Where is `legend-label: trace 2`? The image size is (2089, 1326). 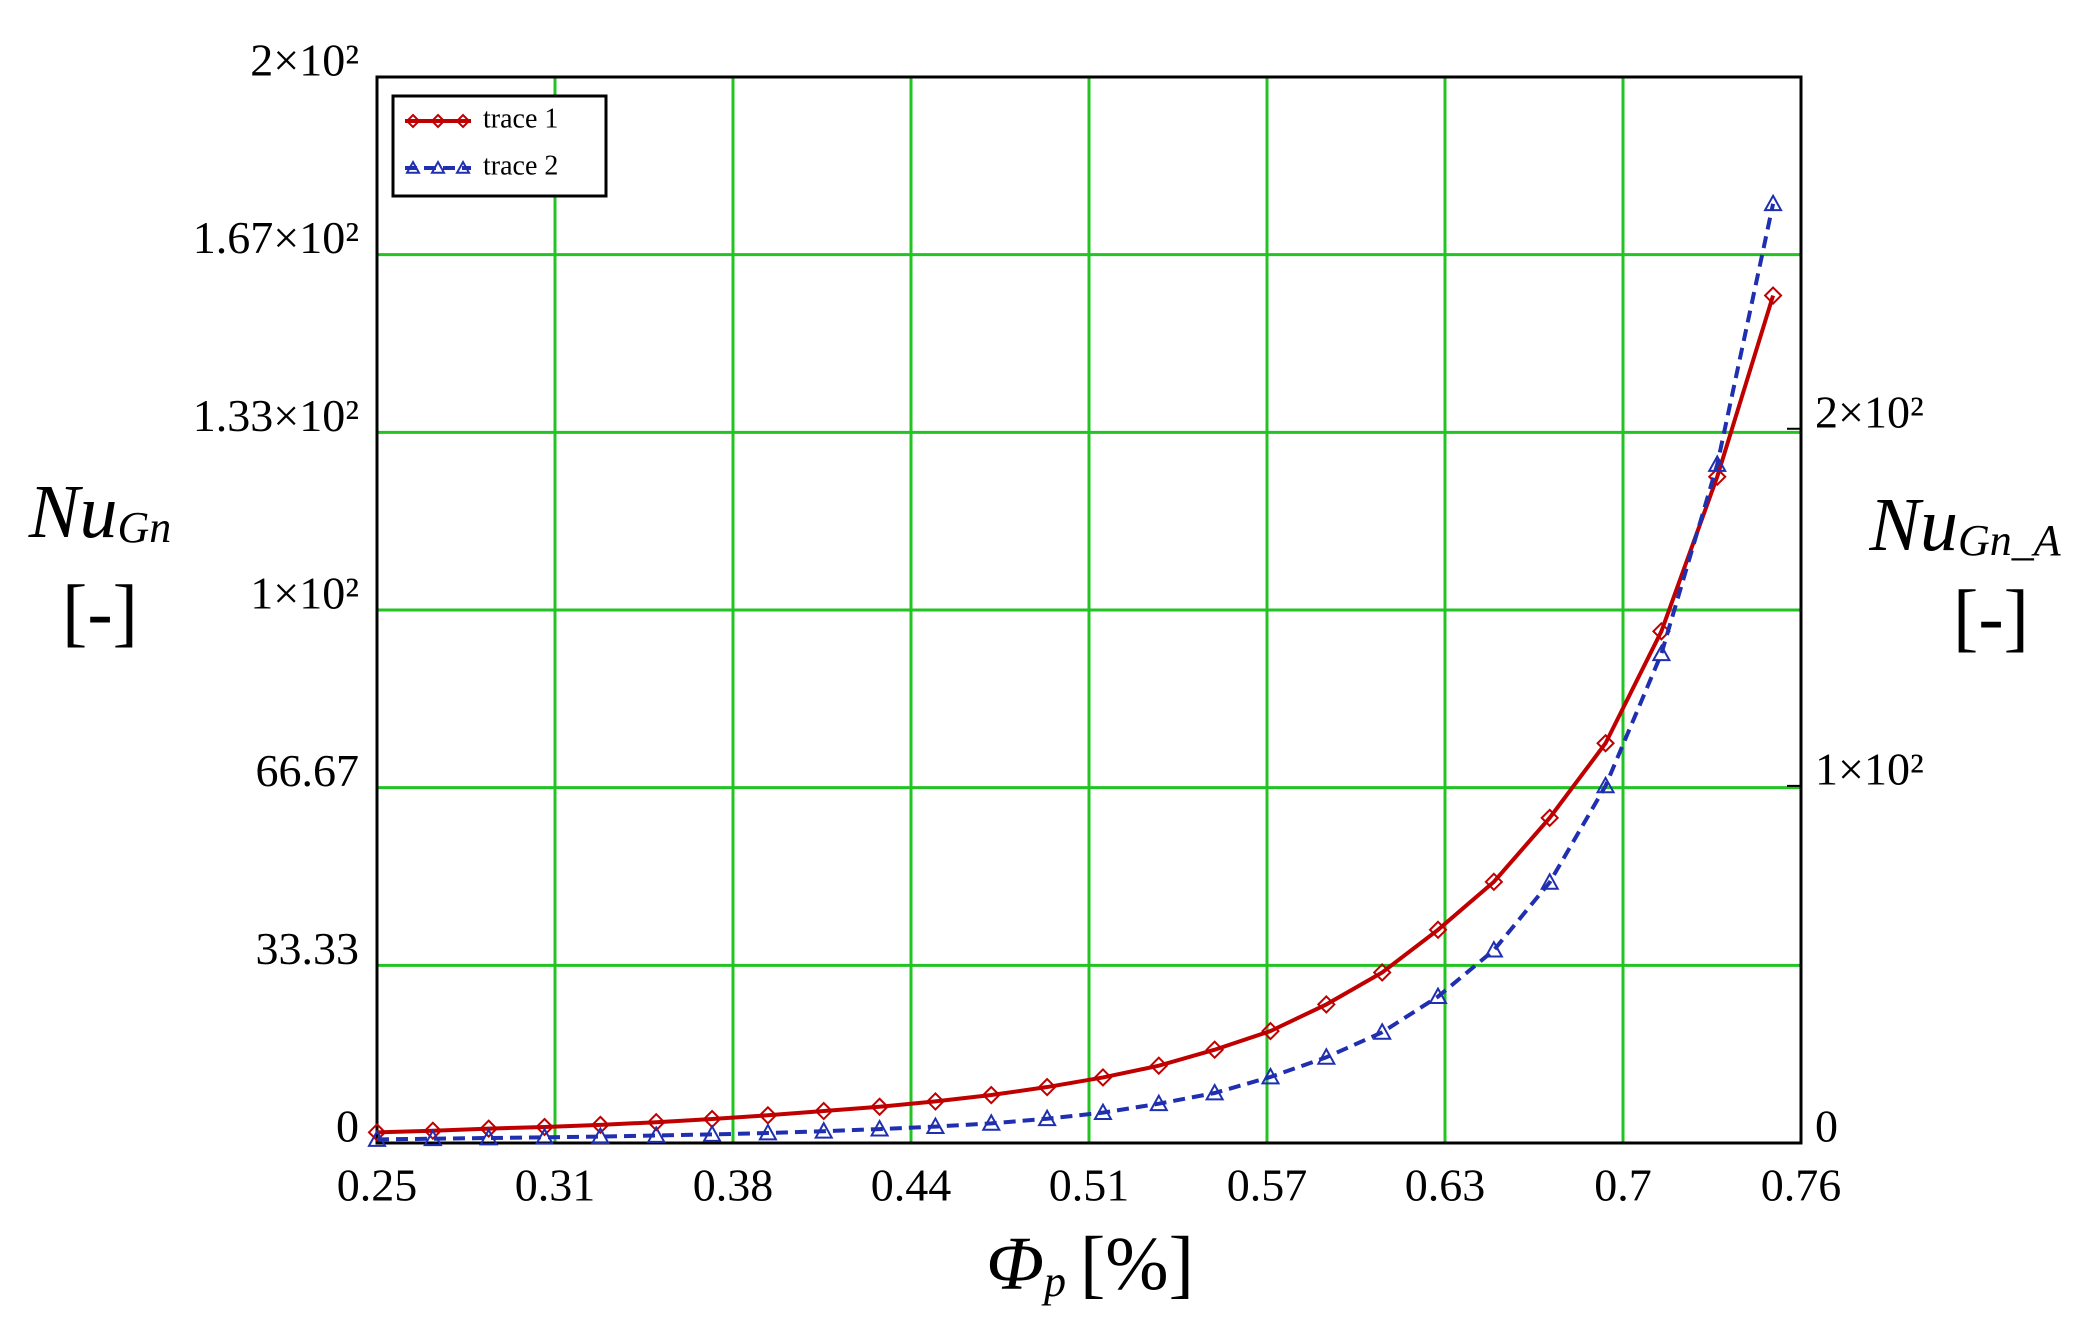 legend-label: trace 2 is located at coordinates (520, 165).